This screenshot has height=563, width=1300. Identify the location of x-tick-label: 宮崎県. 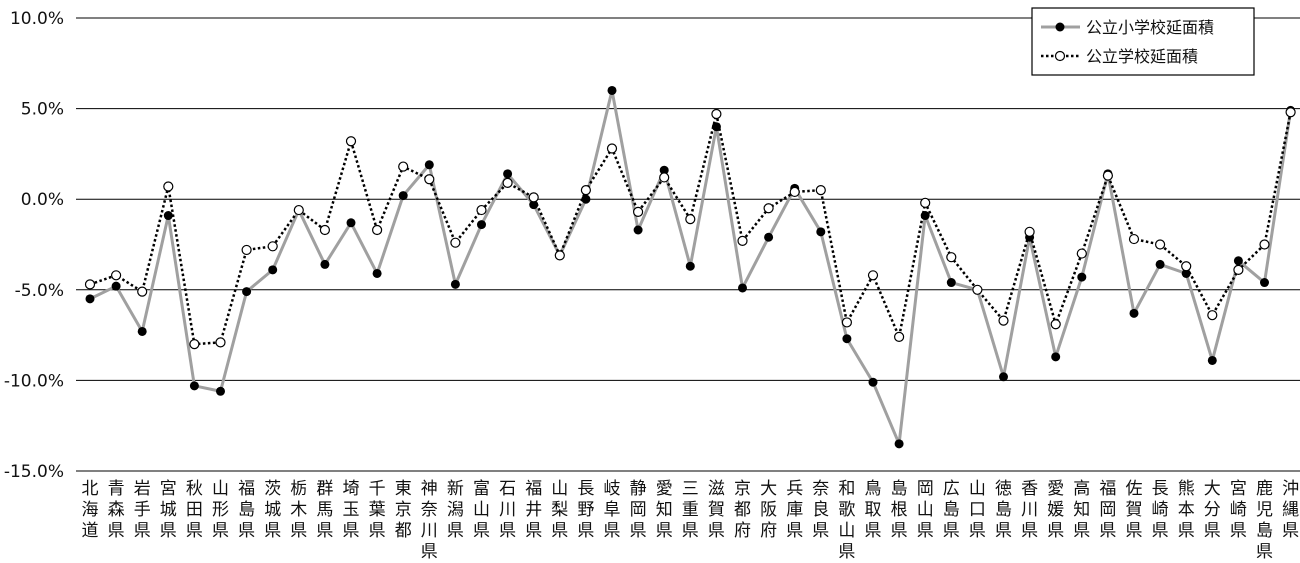
(1238, 510).